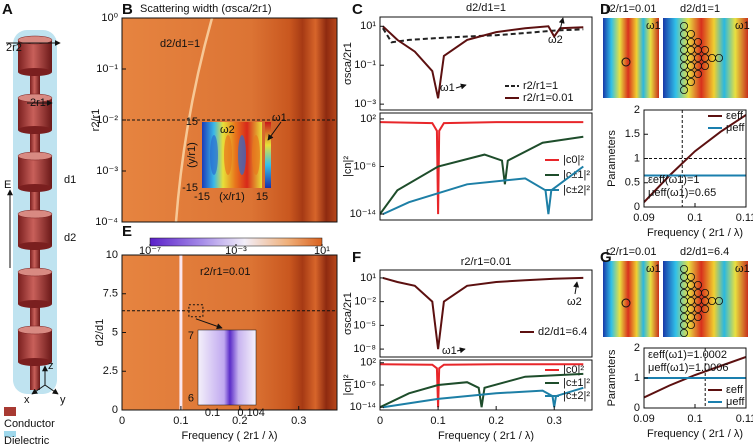 This screenshot has width=753, height=445. What do you see at coordinates (576, 190) in the screenshot?
I see `legend-entry: |c±2|²` at bounding box center [576, 190].